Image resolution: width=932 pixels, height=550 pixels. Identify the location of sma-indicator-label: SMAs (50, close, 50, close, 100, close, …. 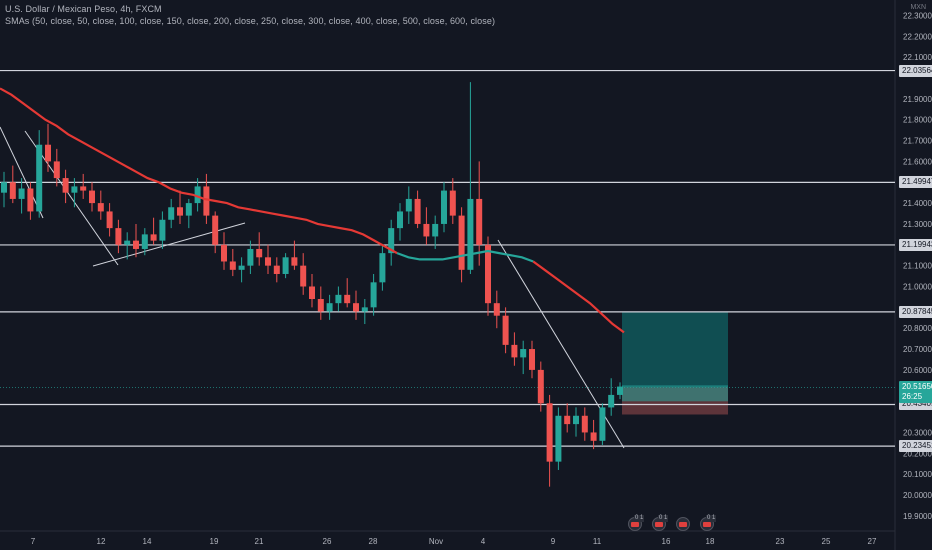
(250, 21).